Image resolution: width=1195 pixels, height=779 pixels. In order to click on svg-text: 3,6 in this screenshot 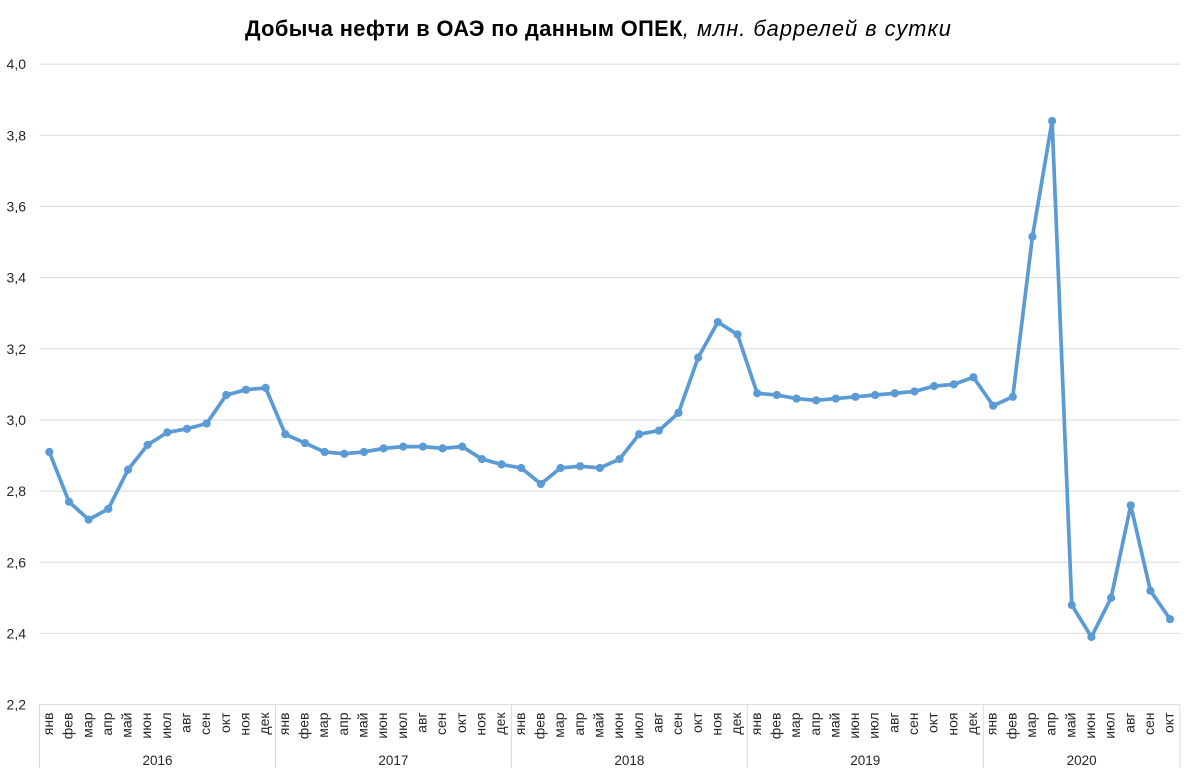, I will do `click(17, 206)`.